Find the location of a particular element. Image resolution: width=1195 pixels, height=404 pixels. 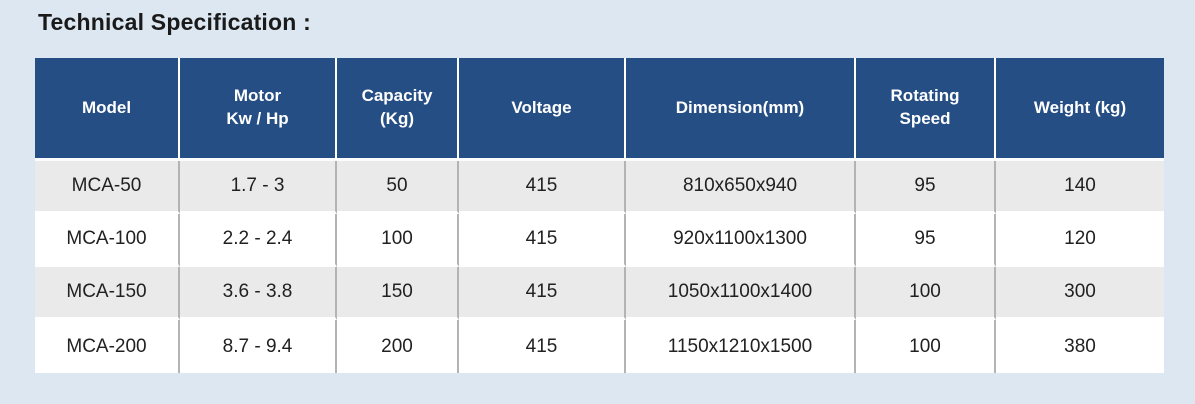

column-header-dimension: Dimension(mm) is located at coordinates (741, 109).